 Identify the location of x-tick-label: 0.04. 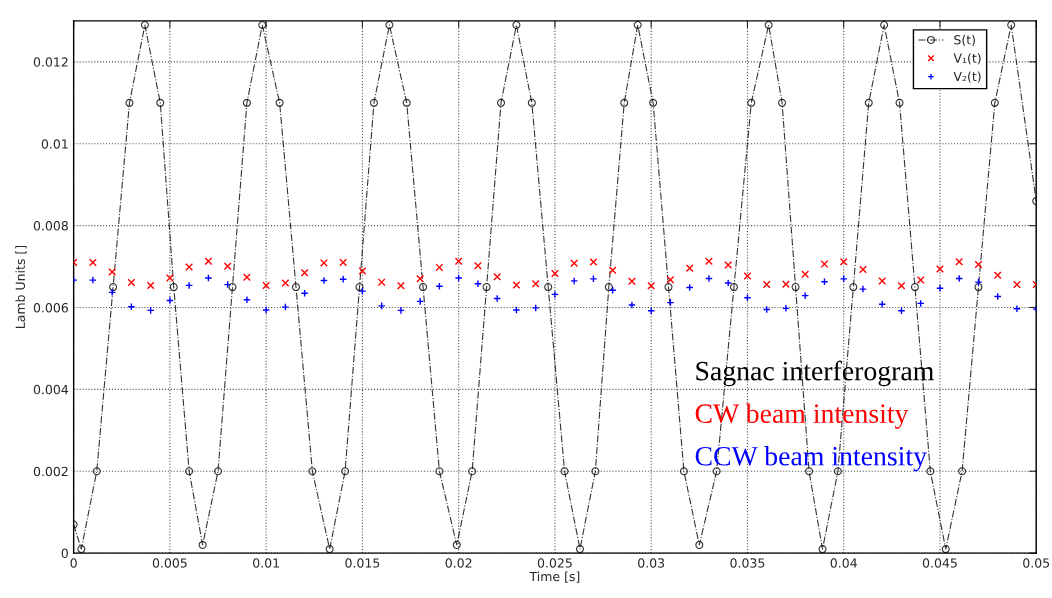
(843, 563).